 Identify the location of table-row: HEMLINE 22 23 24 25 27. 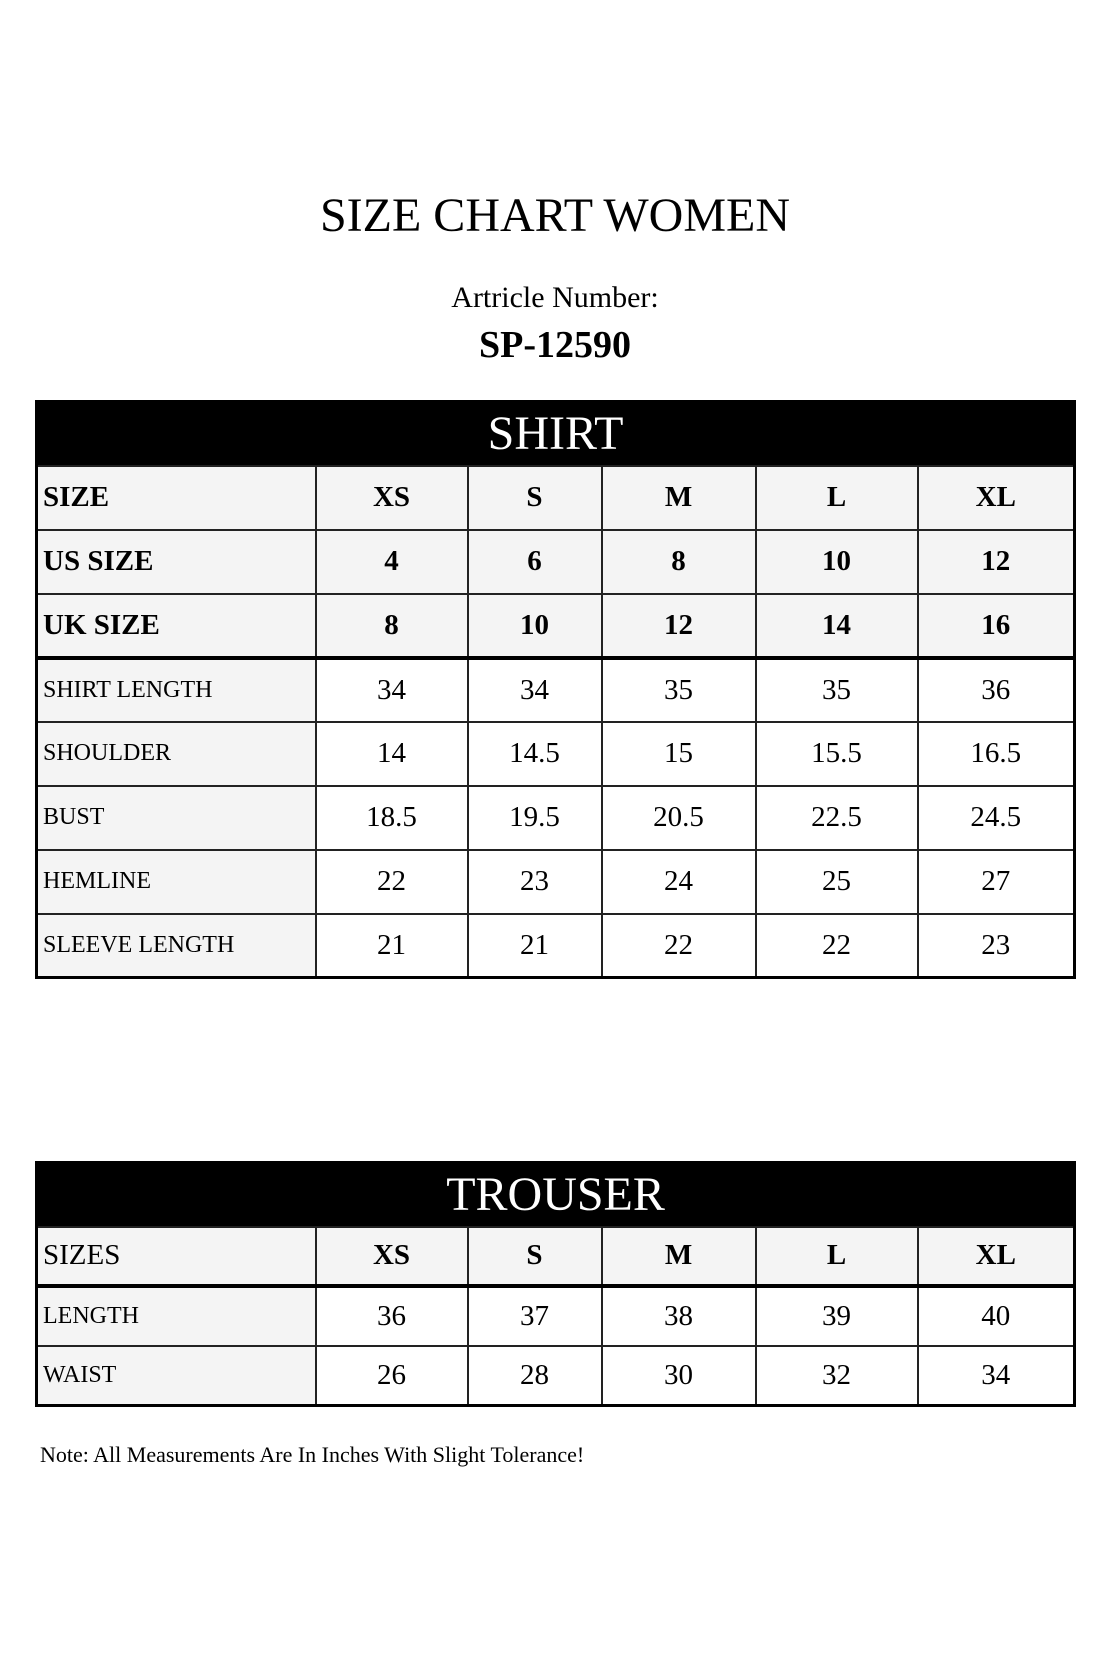
(555, 881).